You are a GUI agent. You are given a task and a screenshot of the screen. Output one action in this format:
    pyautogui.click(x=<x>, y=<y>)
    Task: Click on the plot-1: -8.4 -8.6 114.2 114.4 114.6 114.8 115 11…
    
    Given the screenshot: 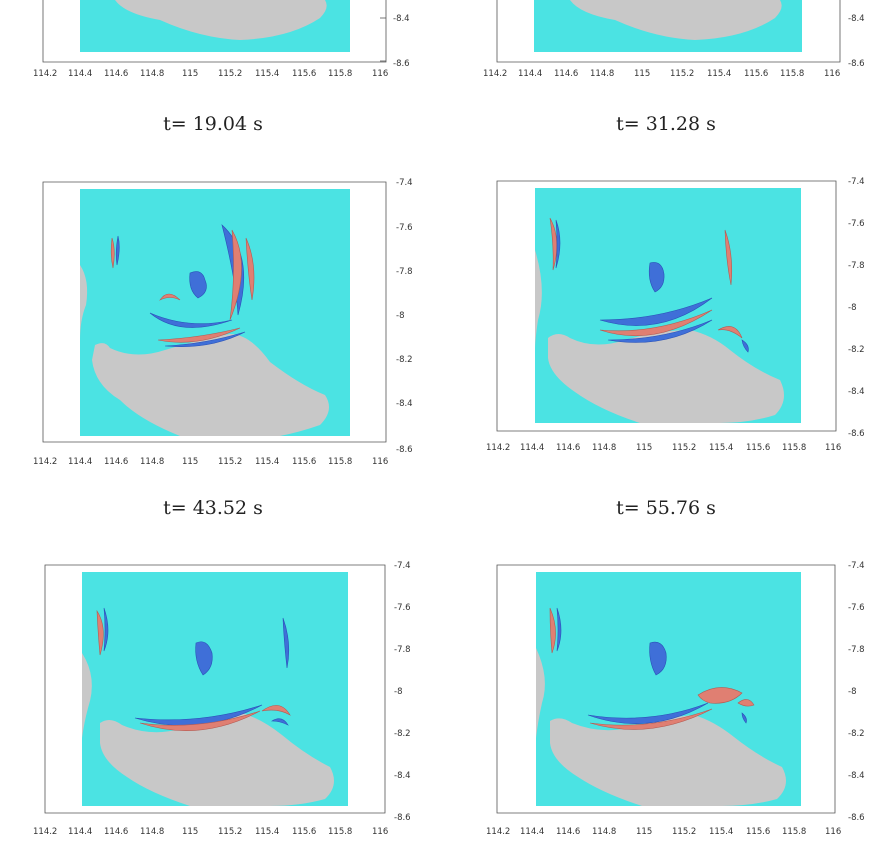 What is the action you would take?
    pyautogui.click(x=221, y=39)
    